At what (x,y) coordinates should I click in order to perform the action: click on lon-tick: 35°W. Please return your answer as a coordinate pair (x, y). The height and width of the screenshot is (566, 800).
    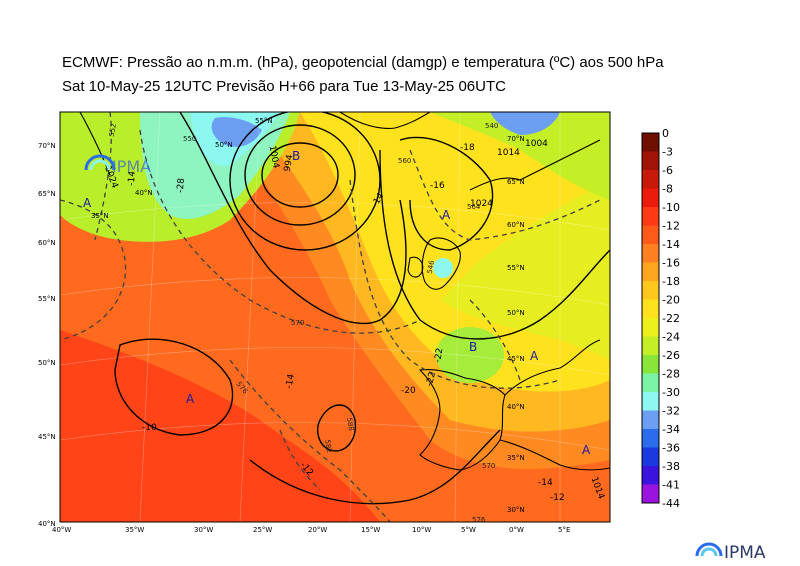
    Looking at the image, I should click on (134, 530).